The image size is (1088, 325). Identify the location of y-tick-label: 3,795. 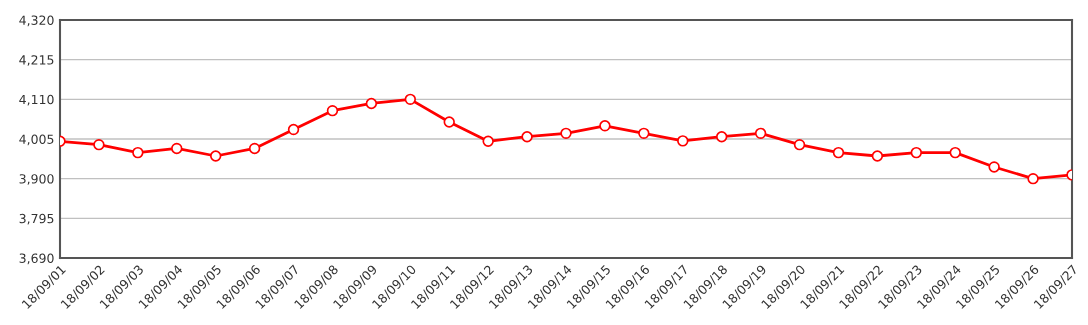
(36, 219).